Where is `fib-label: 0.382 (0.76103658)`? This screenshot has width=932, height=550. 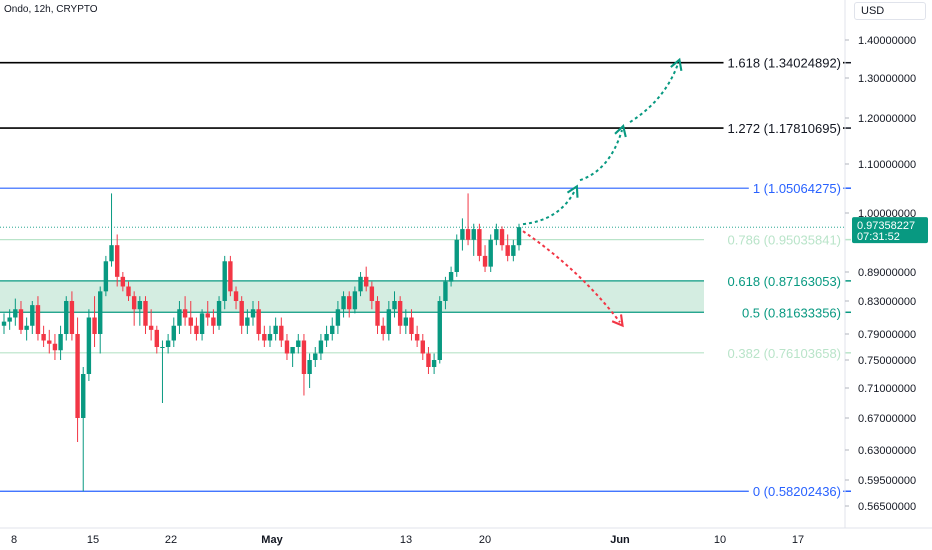 fib-label: 0.382 (0.76103658) is located at coordinates (784, 353).